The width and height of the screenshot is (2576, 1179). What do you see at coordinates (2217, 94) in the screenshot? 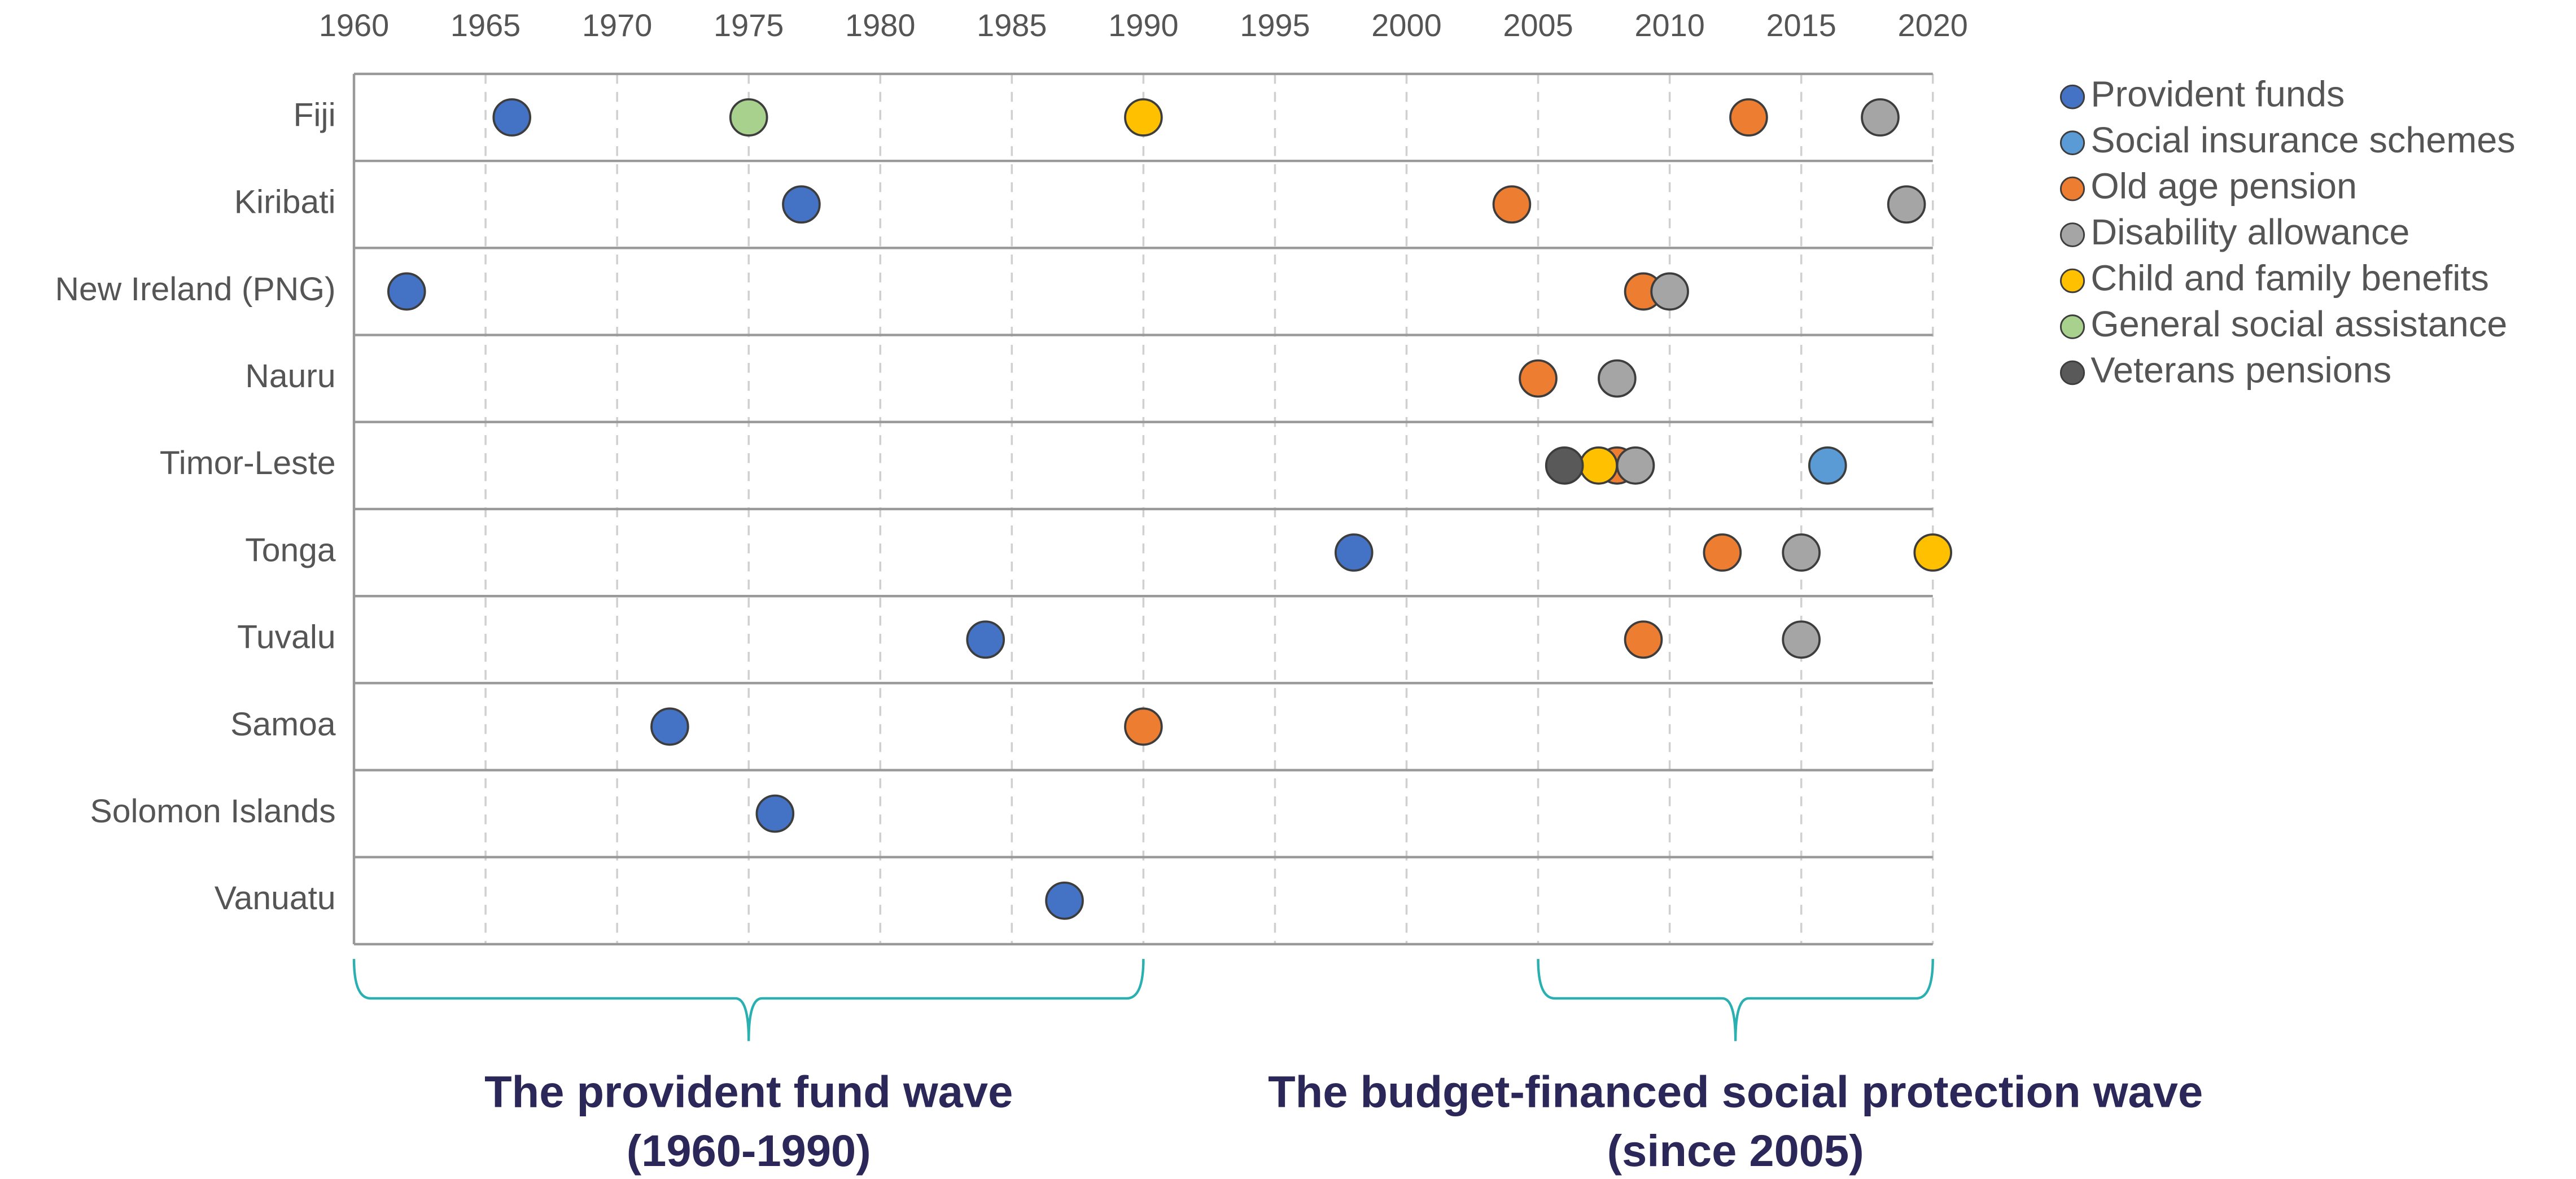
I see `legend-label: Provident funds` at bounding box center [2217, 94].